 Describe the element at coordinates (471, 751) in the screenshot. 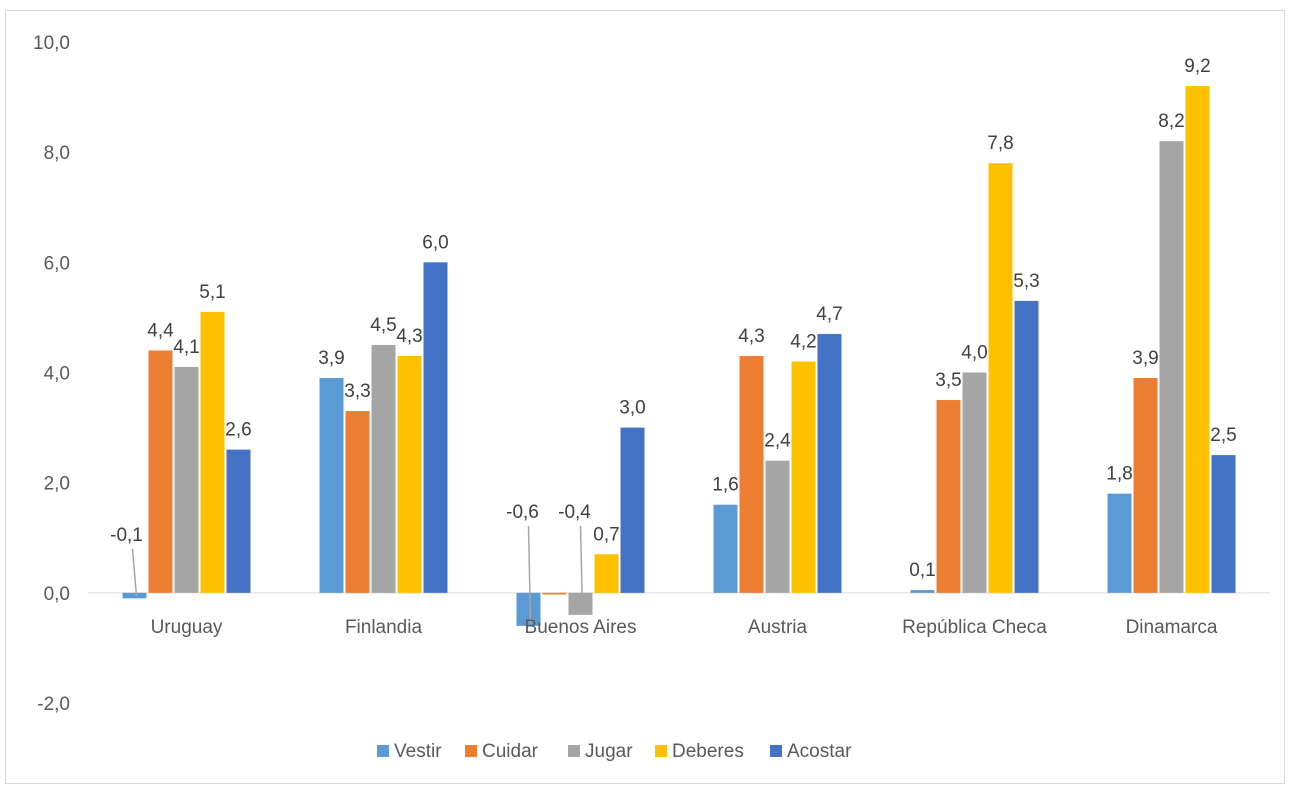

I see `legend-swatch-cuidar` at that location.